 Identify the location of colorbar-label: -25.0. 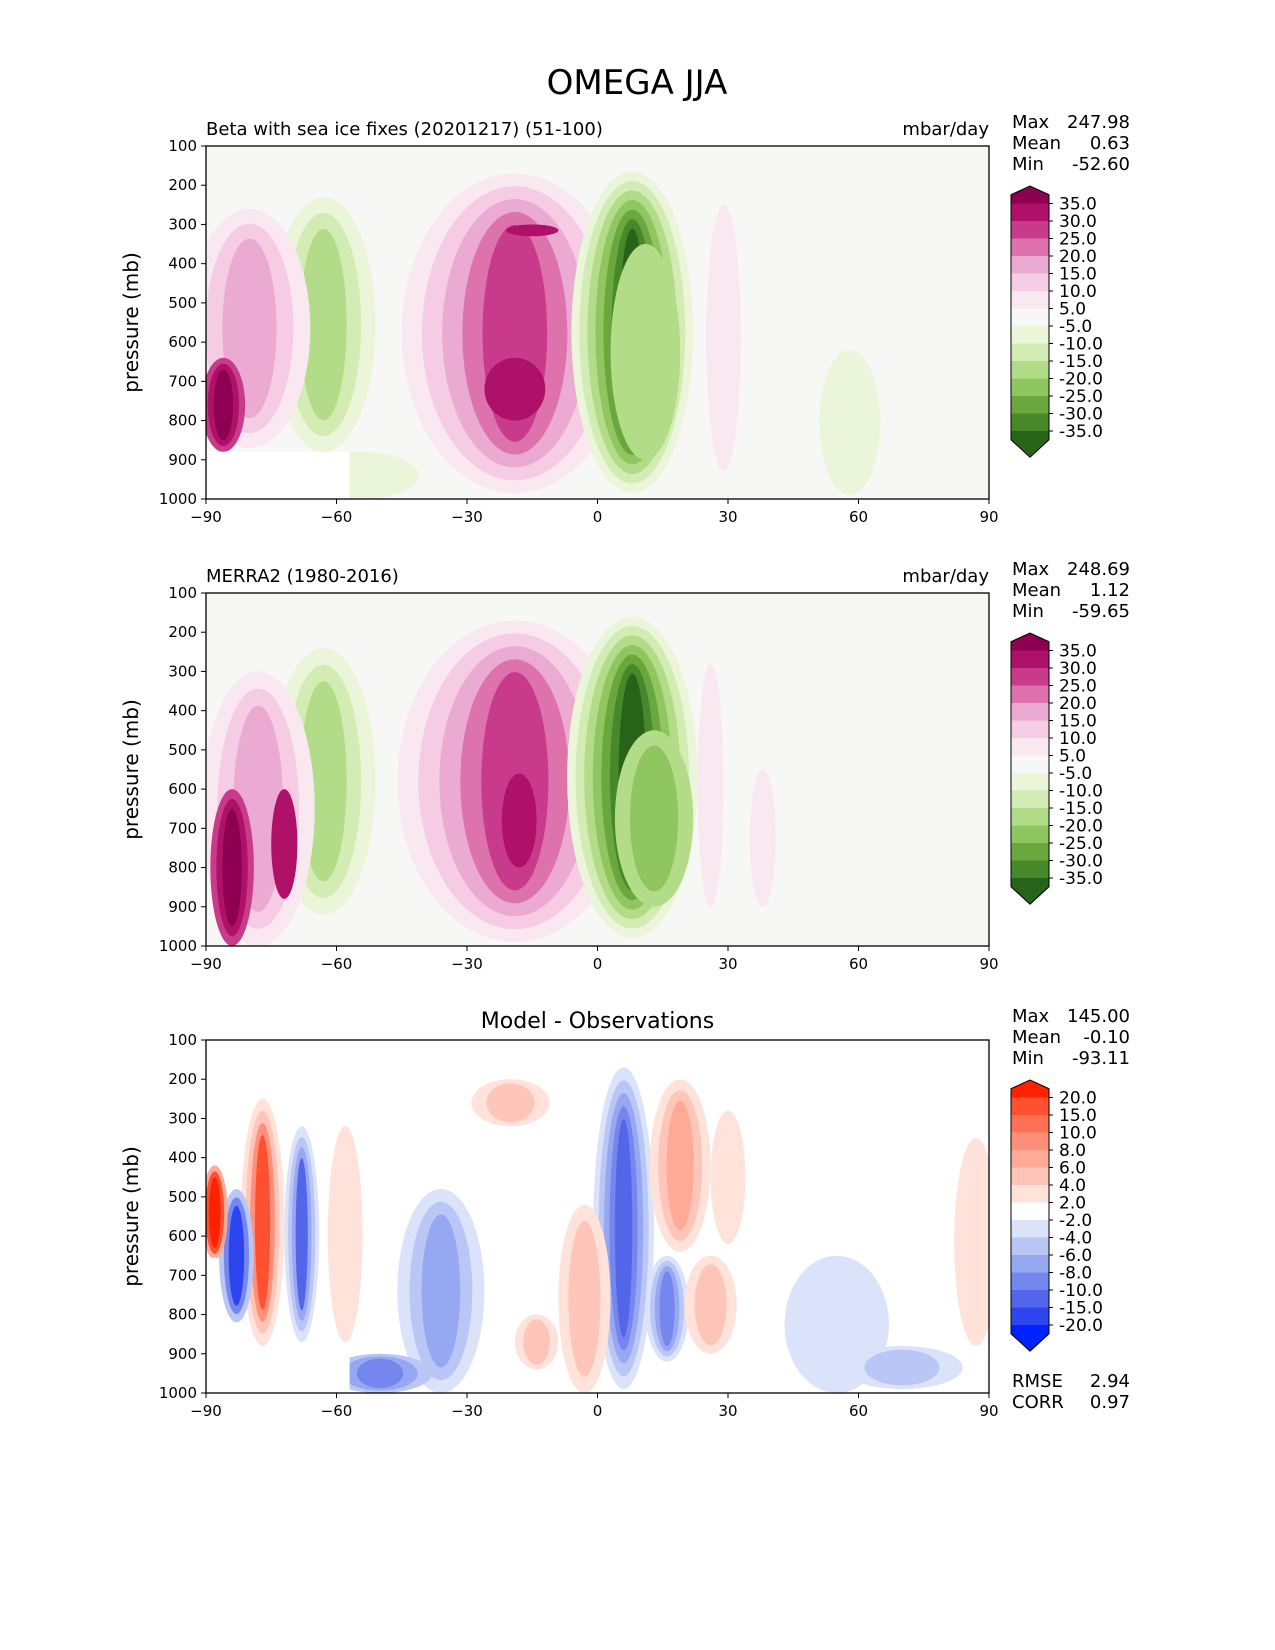
(1081, 397).